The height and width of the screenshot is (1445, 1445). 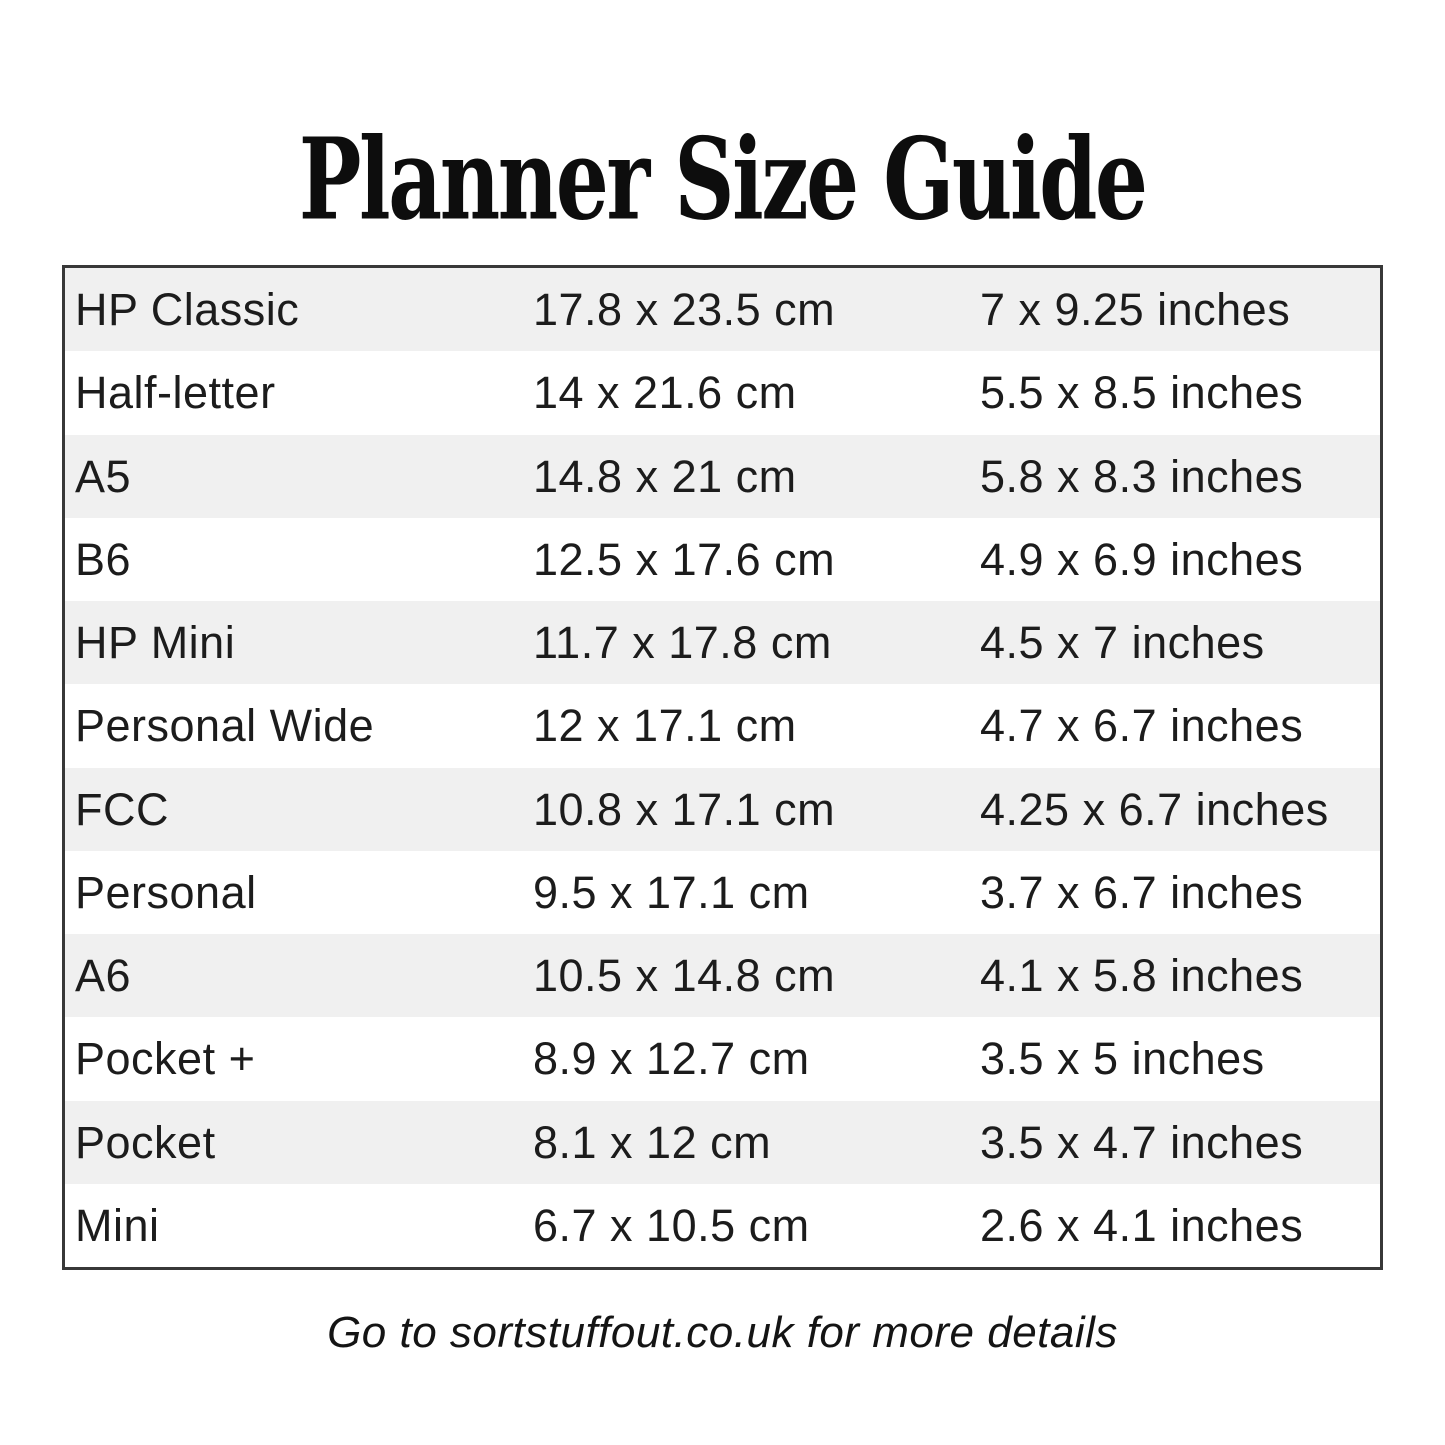 What do you see at coordinates (117, 1225) in the screenshot?
I see `planner-name-cell: Mini` at bounding box center [117, 1225].